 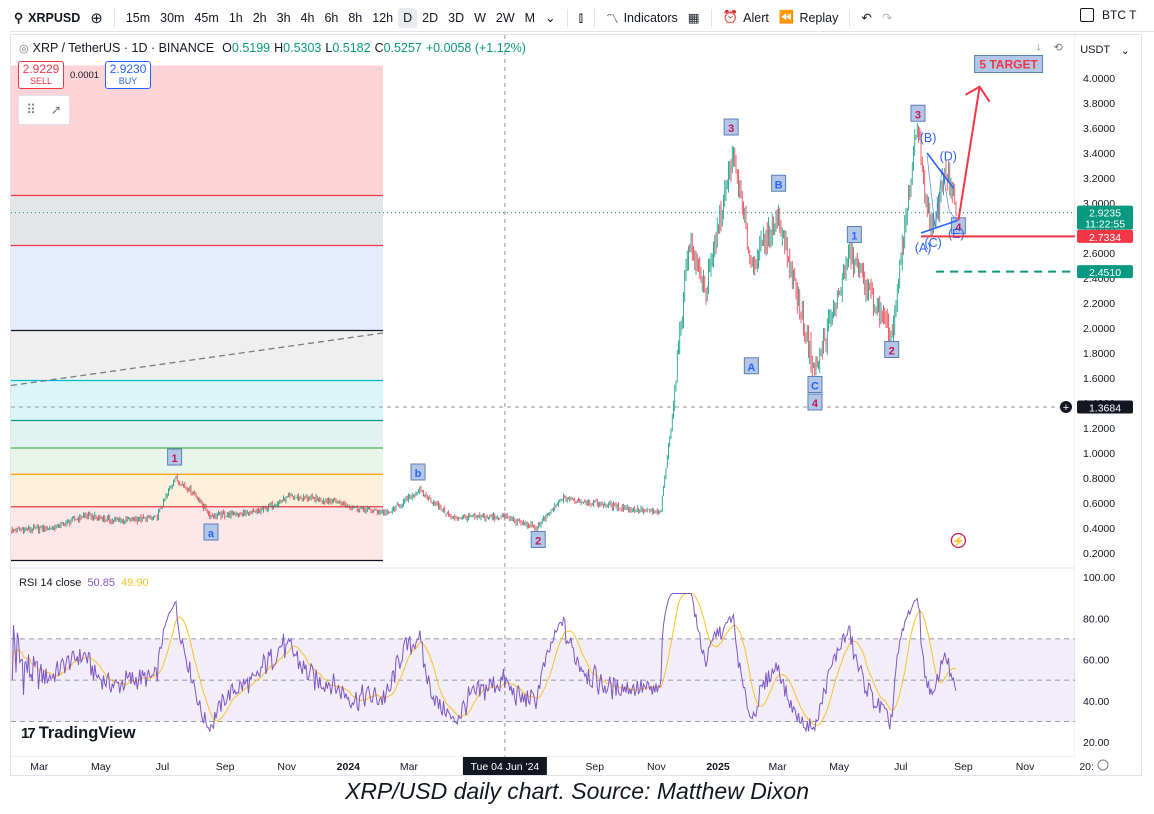 I want to click on sell-button: 2.9229 SELL, so click(x=41, y=75).